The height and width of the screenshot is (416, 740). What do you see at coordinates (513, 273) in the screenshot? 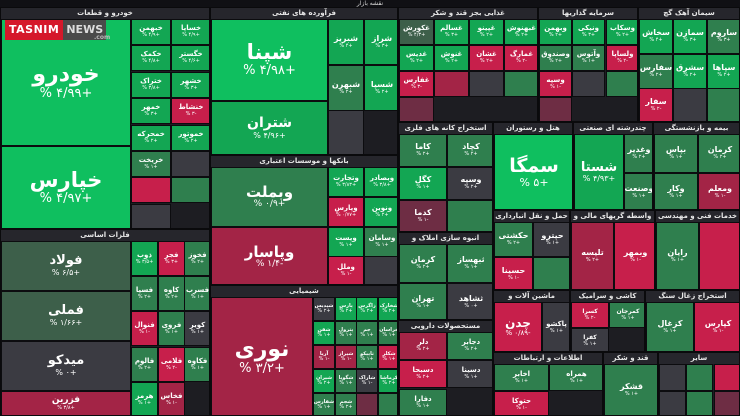
I see `stock-tile: حسینا -۱ %` at bounding box center [513, 273].